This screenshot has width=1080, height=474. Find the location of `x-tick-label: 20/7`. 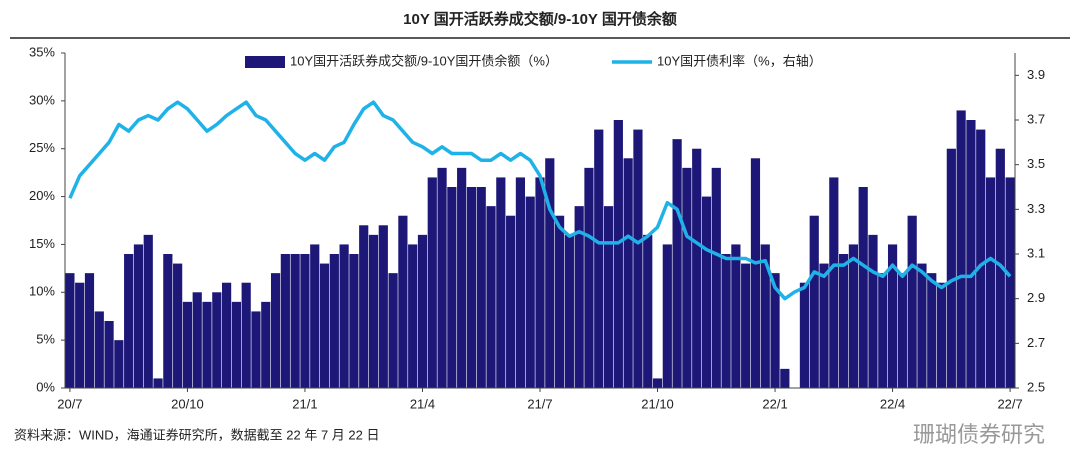

x-tick-label: 20/7 is located at coordinates (69, 403).